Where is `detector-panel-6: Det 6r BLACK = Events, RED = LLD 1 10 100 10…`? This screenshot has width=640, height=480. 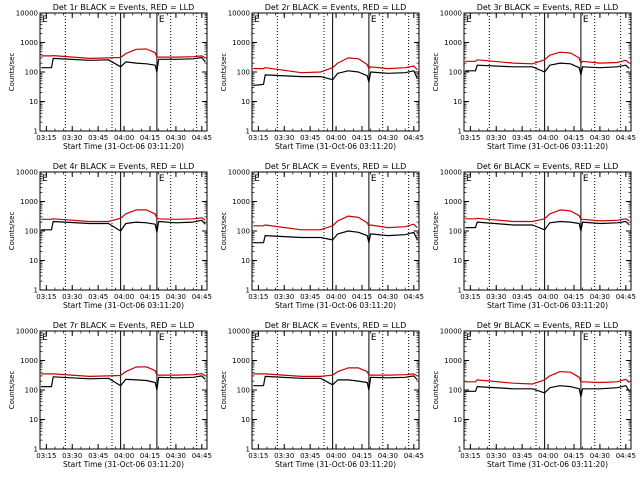 detector-panel-6: Det 6r BLACK = Events, RED = LLD 1 10 100 10… is located at coordinates (534, 236).